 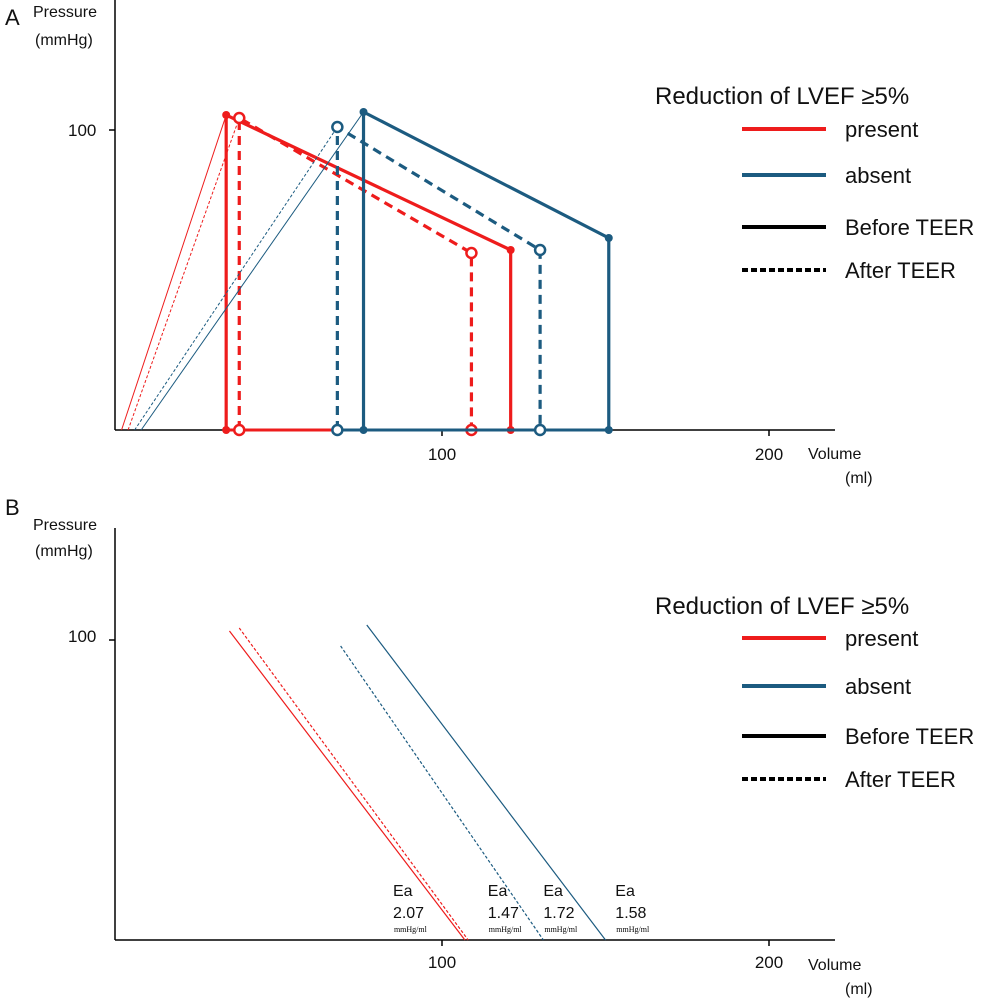 I want to click on pv-loop-present-before, so click(x=368, y=271).